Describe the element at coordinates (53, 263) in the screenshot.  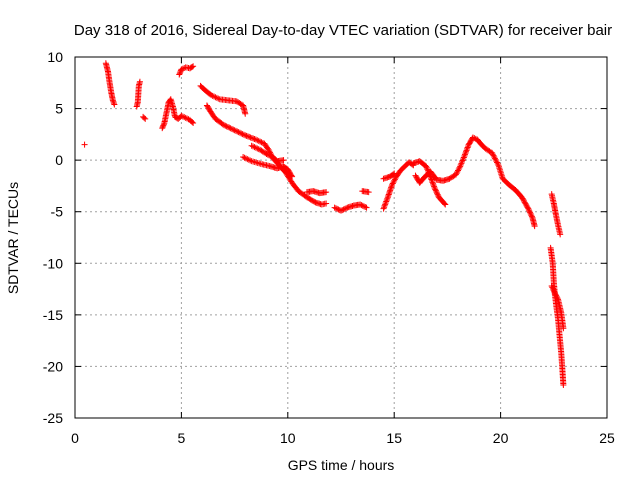
I see `y-tick-label: -10` at that location.